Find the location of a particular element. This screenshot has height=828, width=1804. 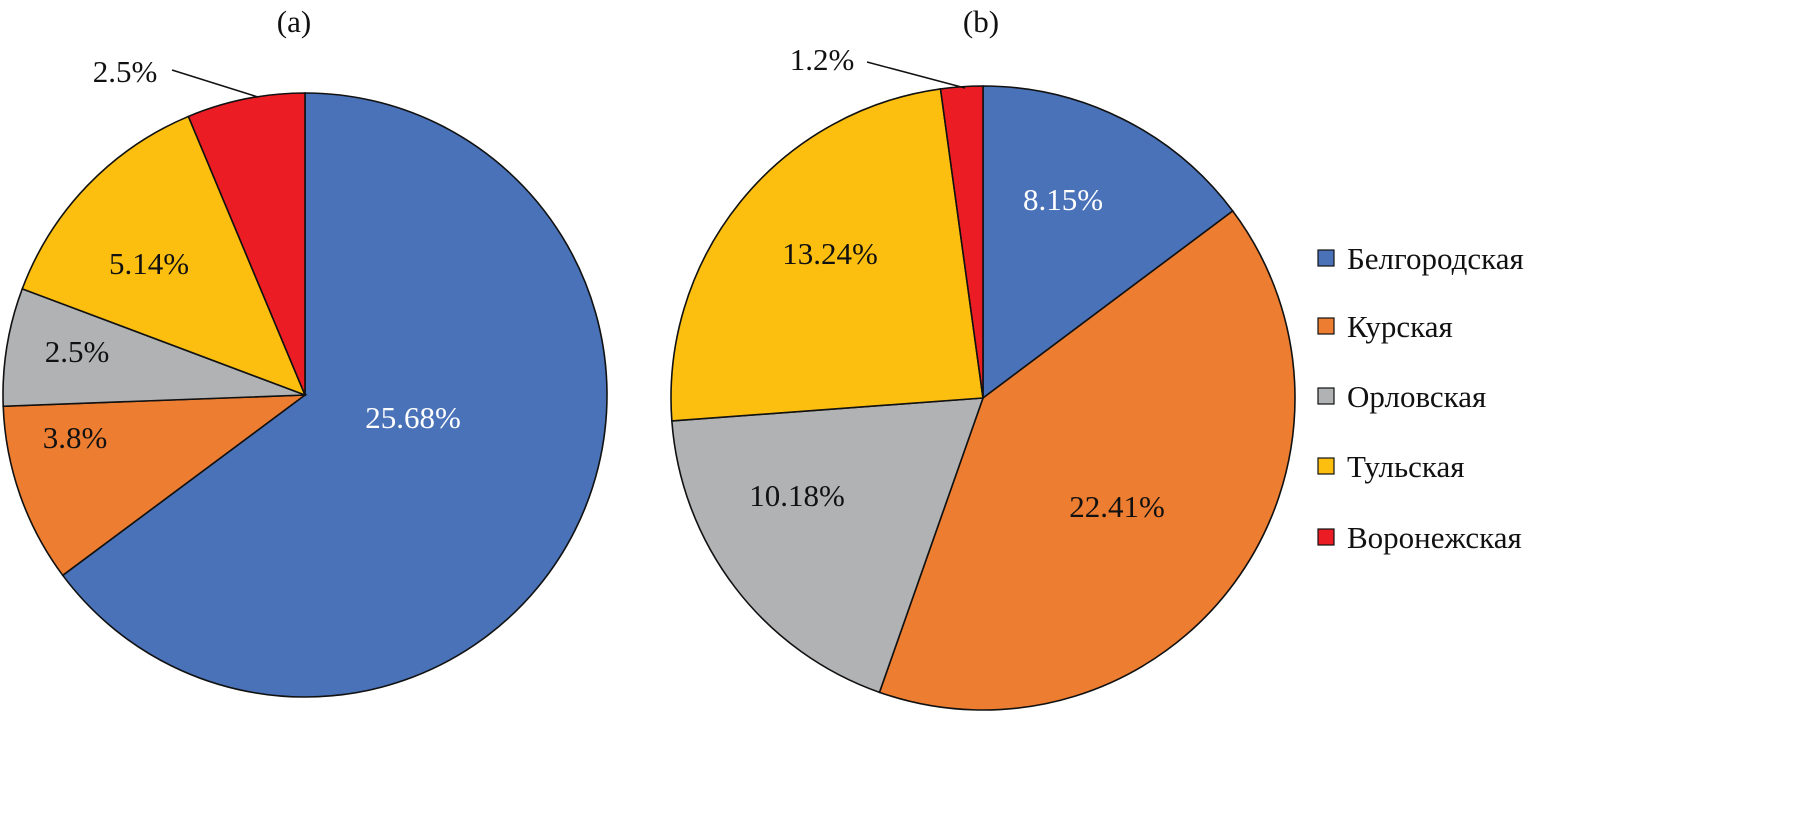

legend-item: Тульская is located at coordinates (1391, 466).